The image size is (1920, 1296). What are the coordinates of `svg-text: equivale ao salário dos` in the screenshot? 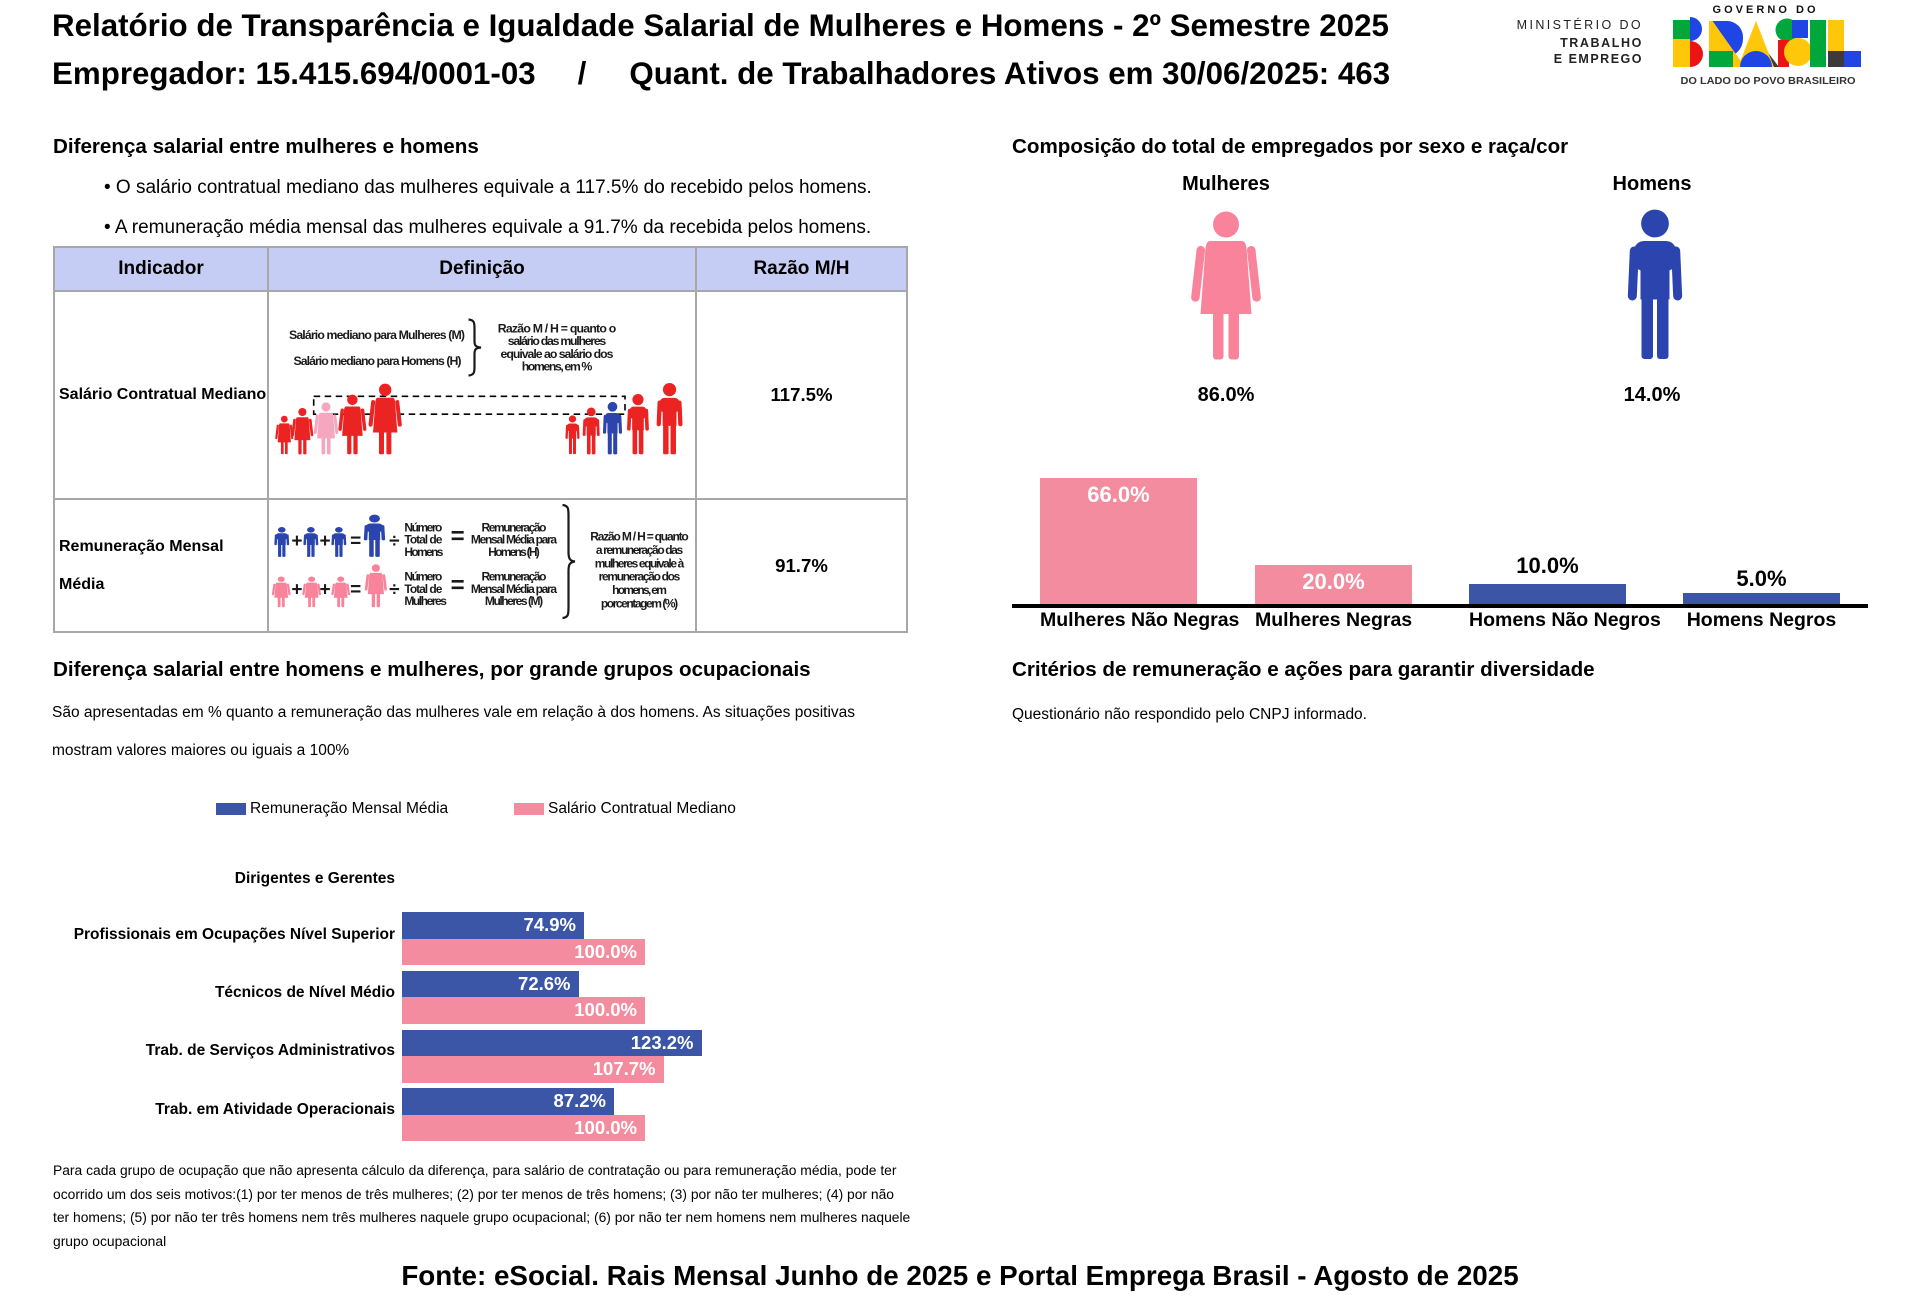 It's located at (557, 354).